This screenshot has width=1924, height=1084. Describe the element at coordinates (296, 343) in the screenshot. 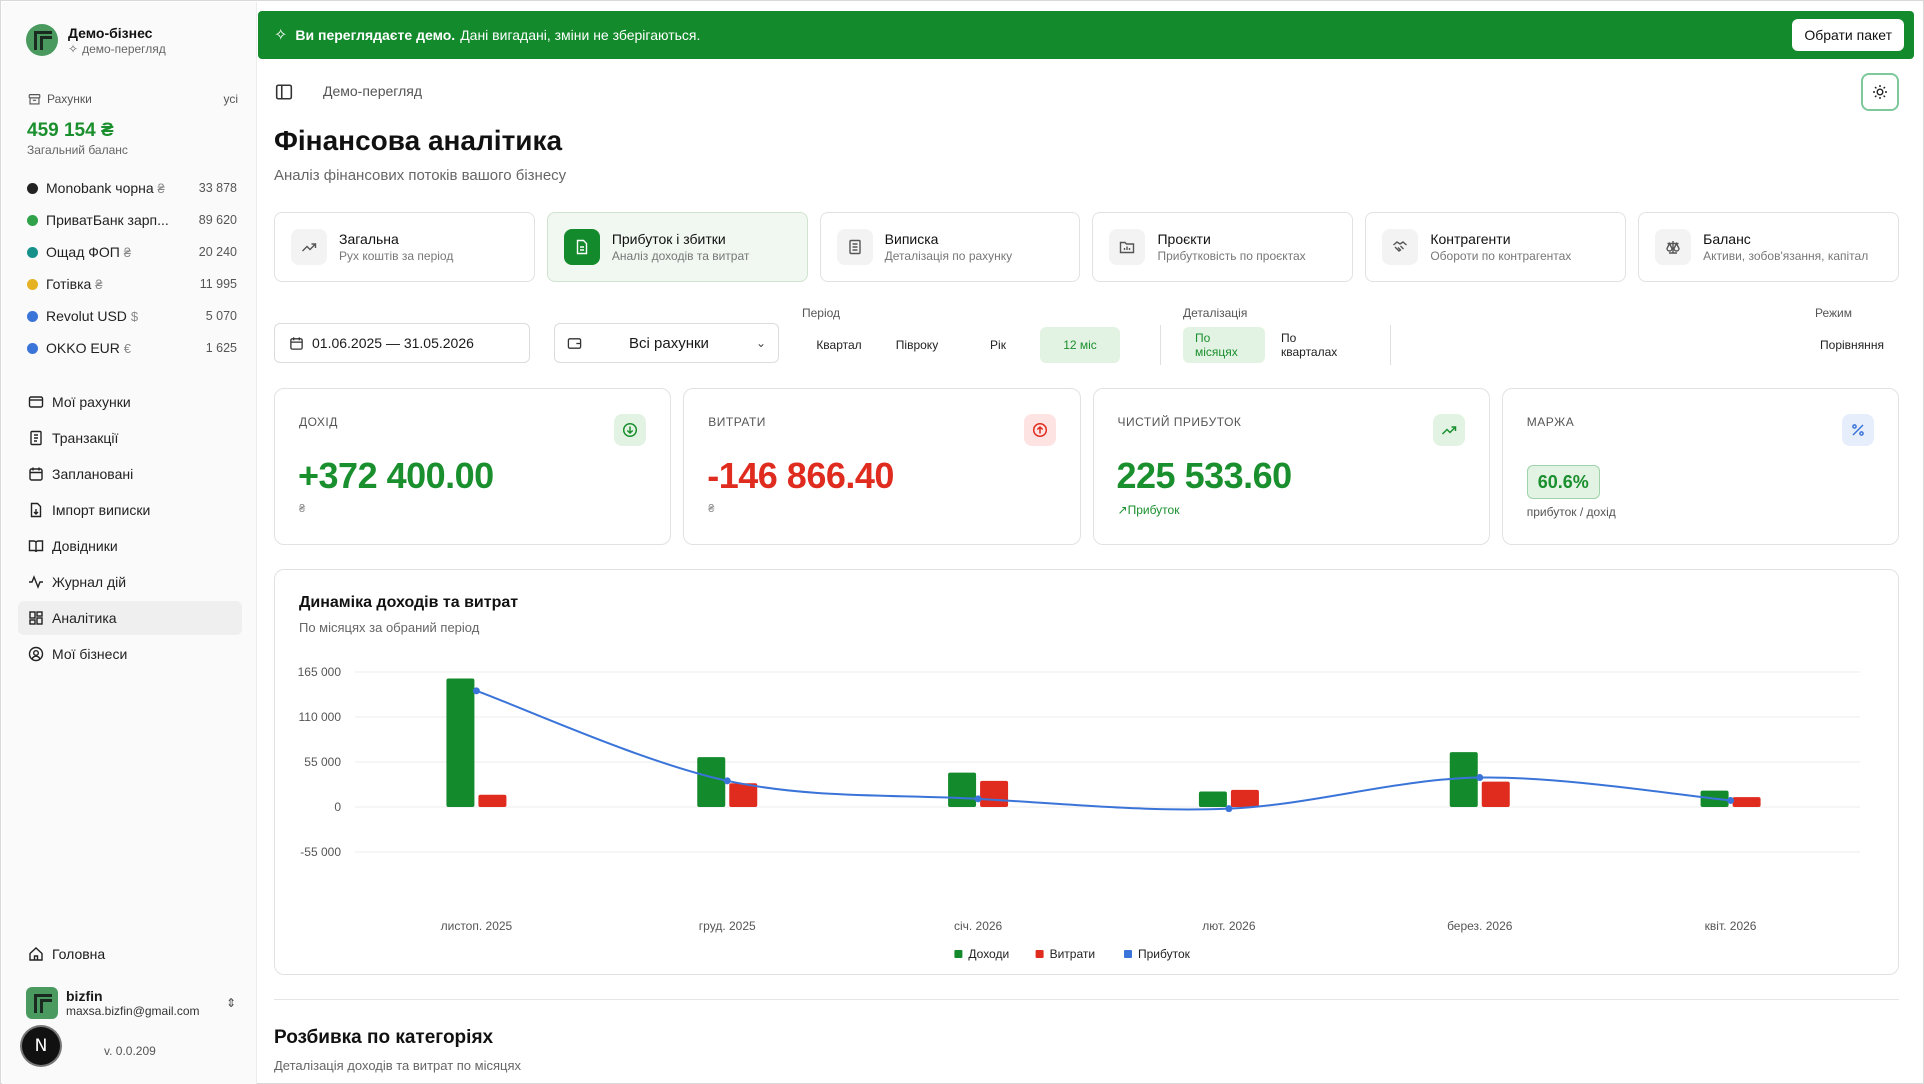

I see `calendar-icon` at that location.